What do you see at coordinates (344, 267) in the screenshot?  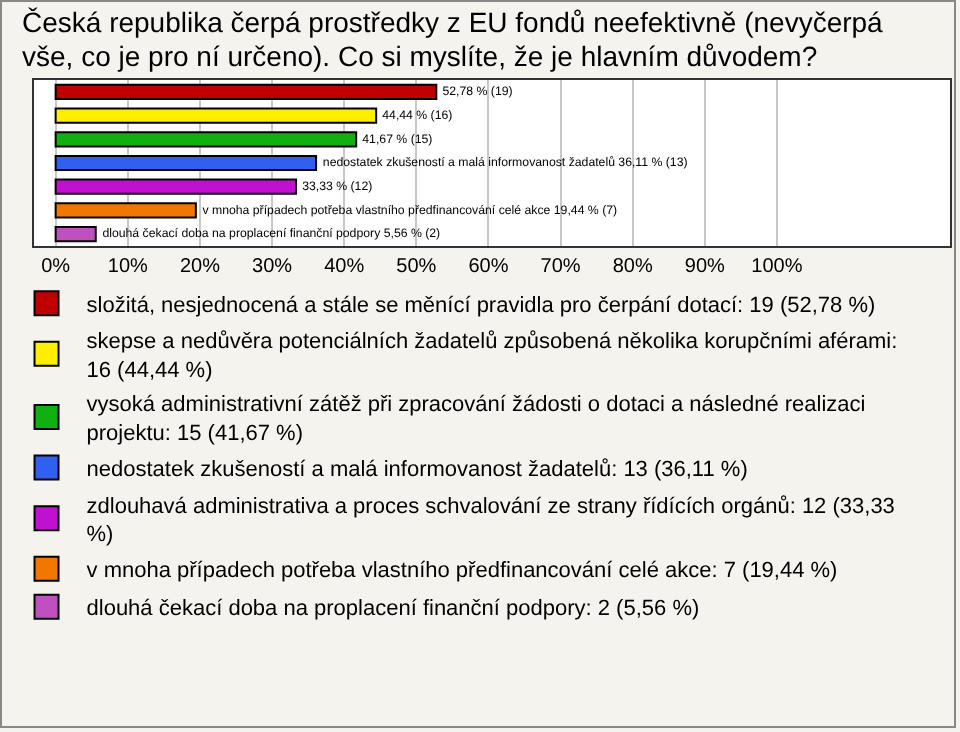 I see `x-tick-label: 40%` at bounding box center [344, 267].